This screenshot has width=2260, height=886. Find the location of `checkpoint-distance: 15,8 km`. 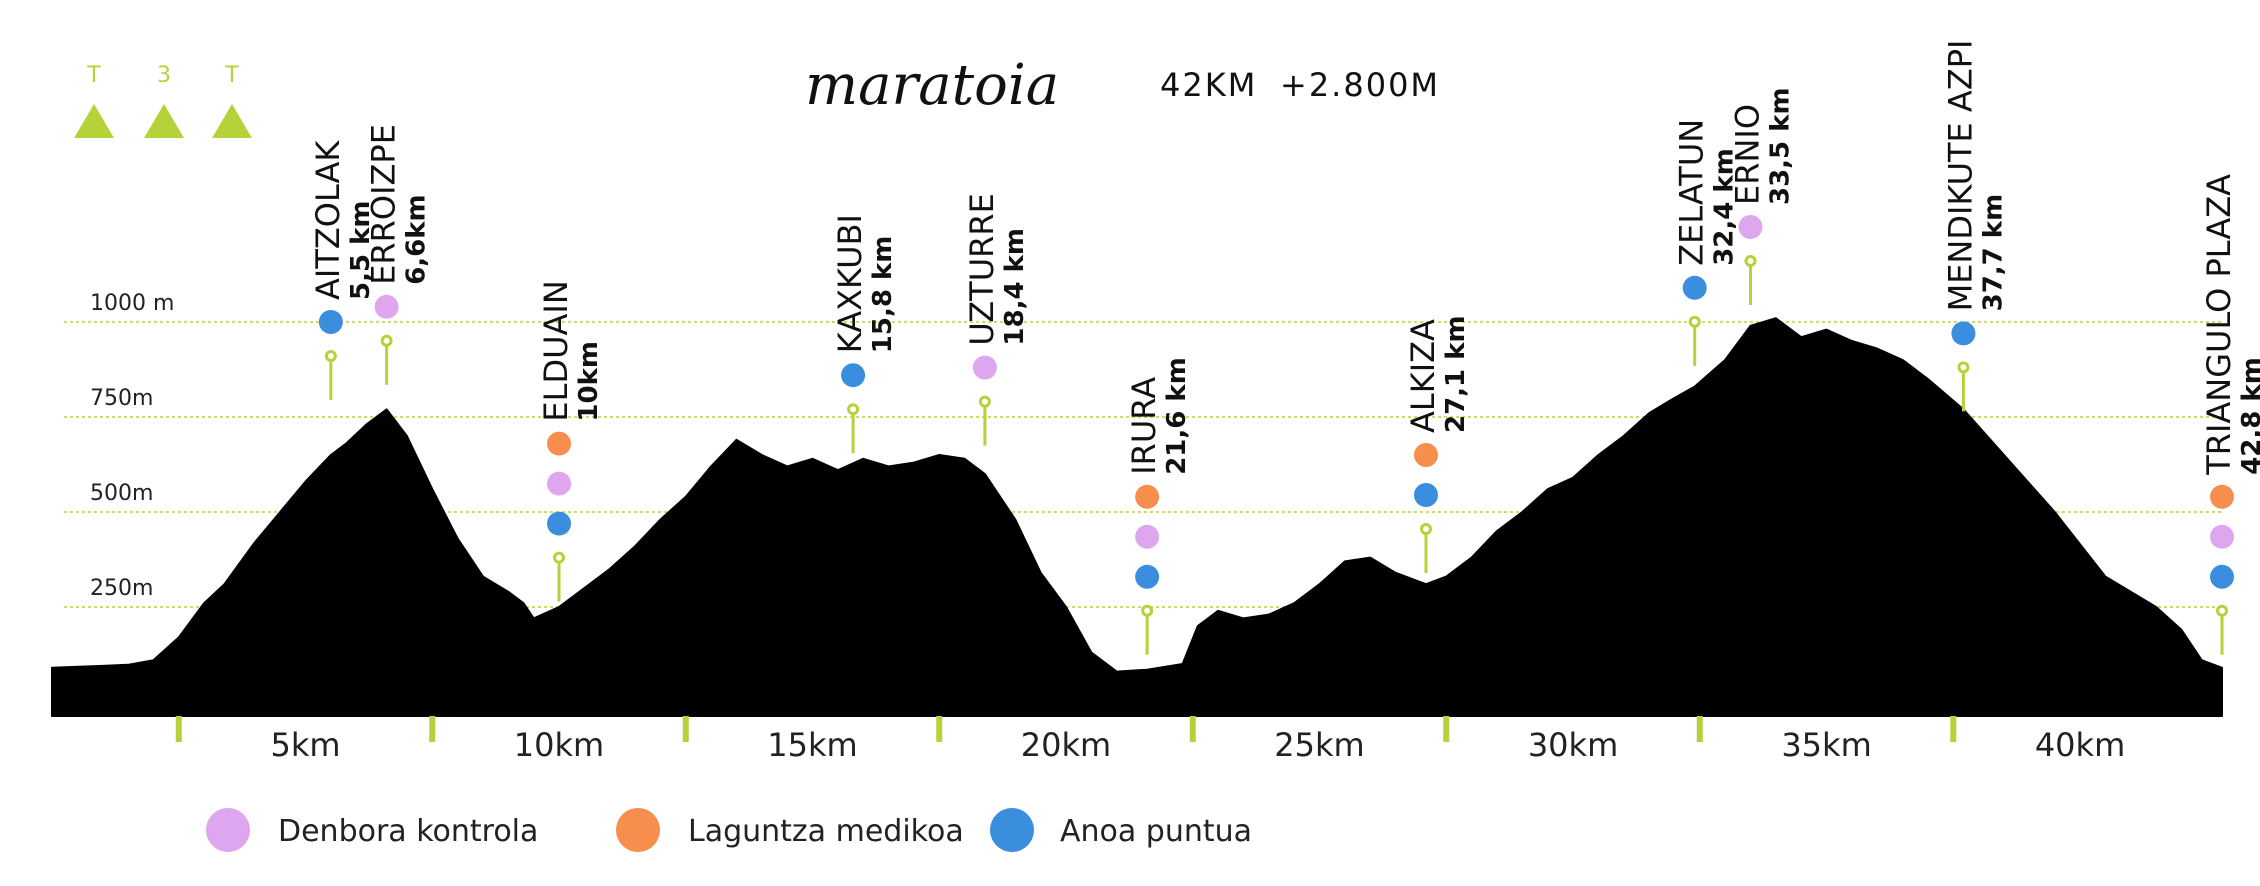

checkpoint-distance: 15,8 km is located at coordinates (883, 295).